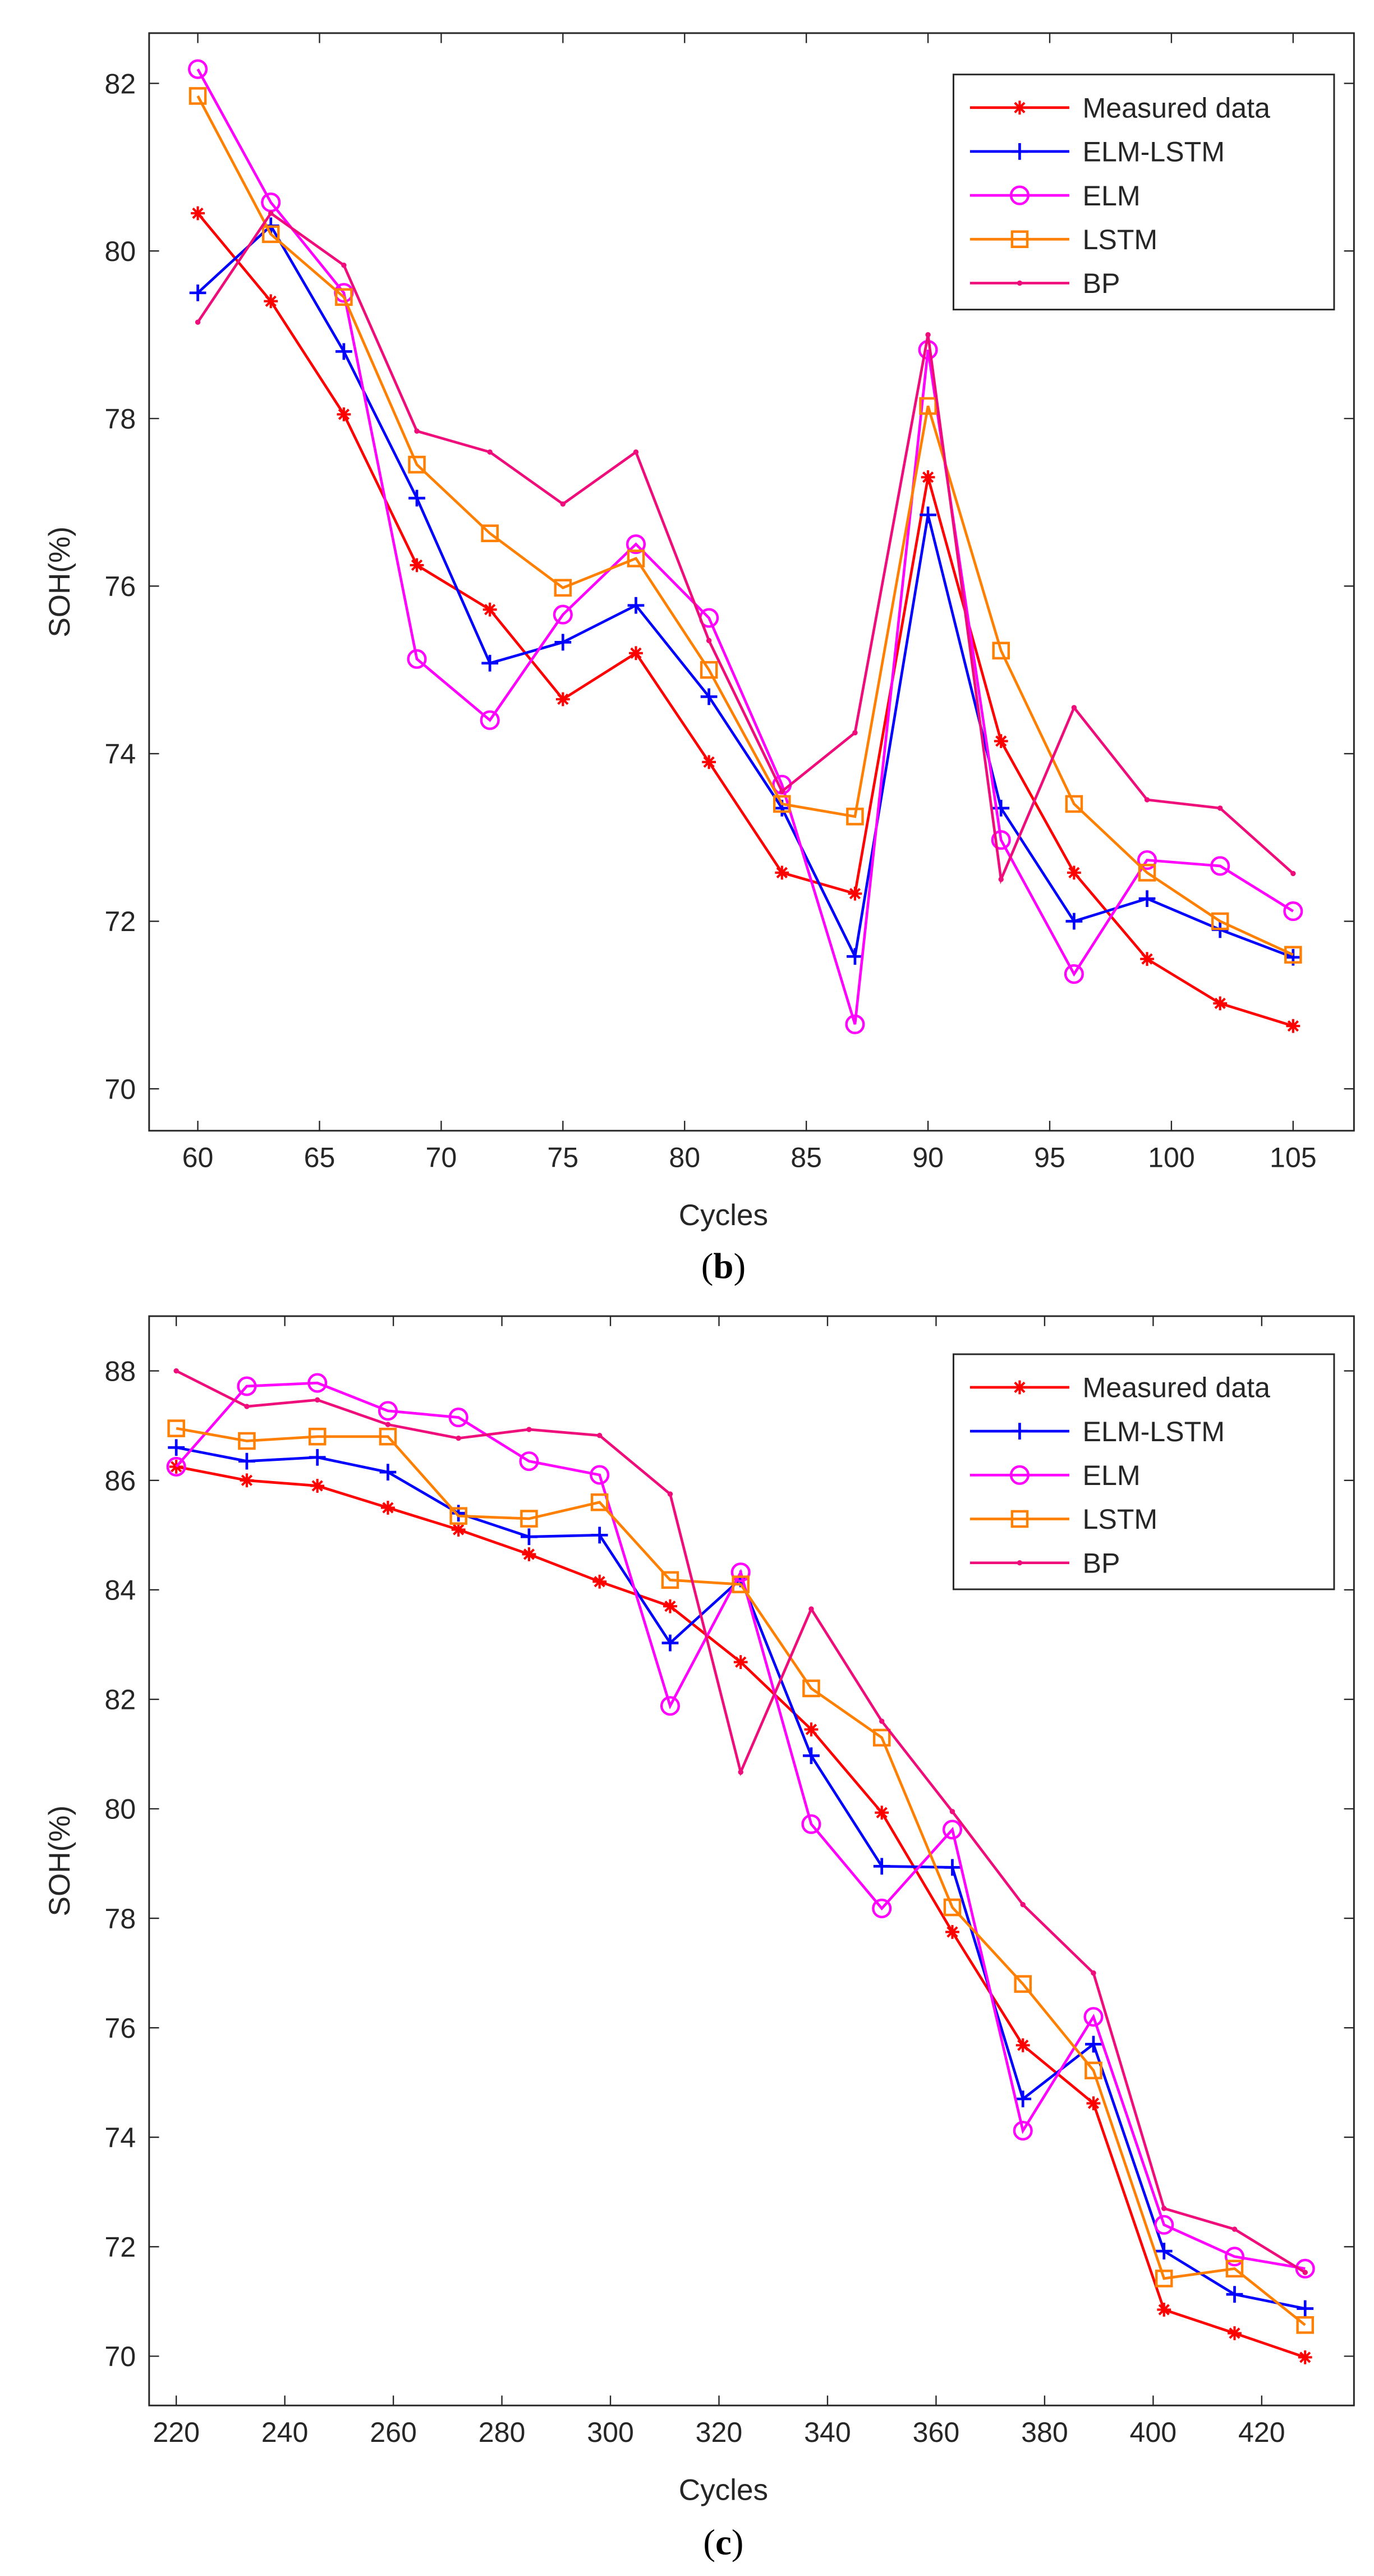 The image size is (1374, 2576). Describe the element at coordinates (120, 1371) in the screenshot. I see `y-tick-label: 88` at that location.